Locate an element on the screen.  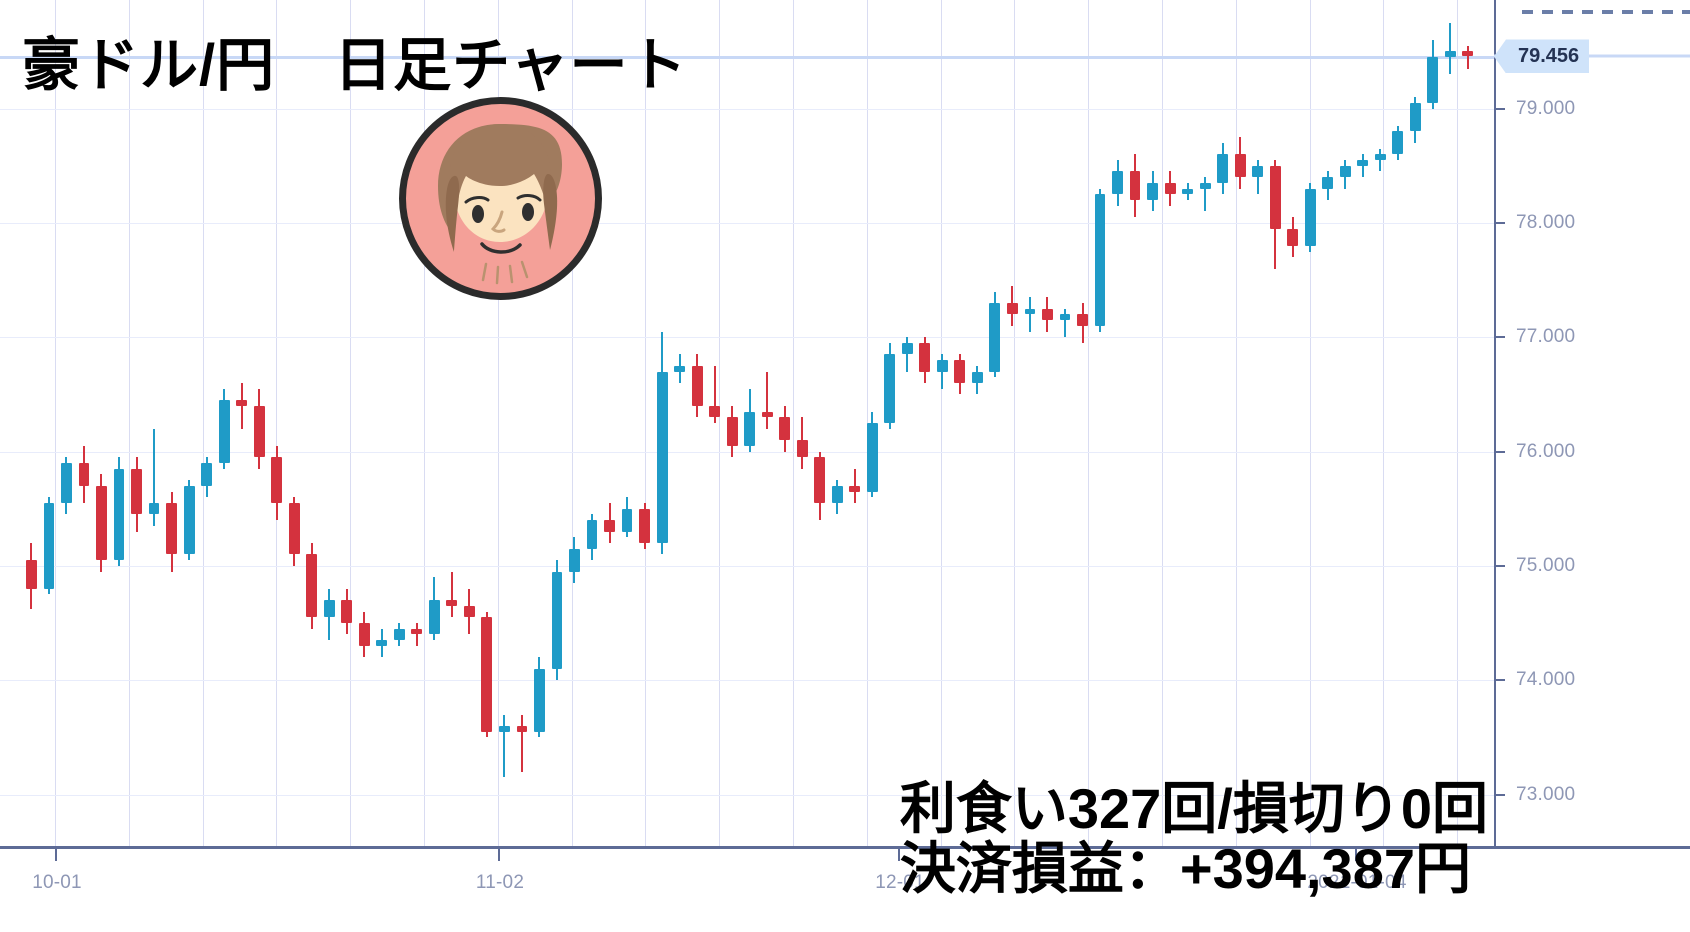
avatar-face-icon is located at coordinates (500, 198).